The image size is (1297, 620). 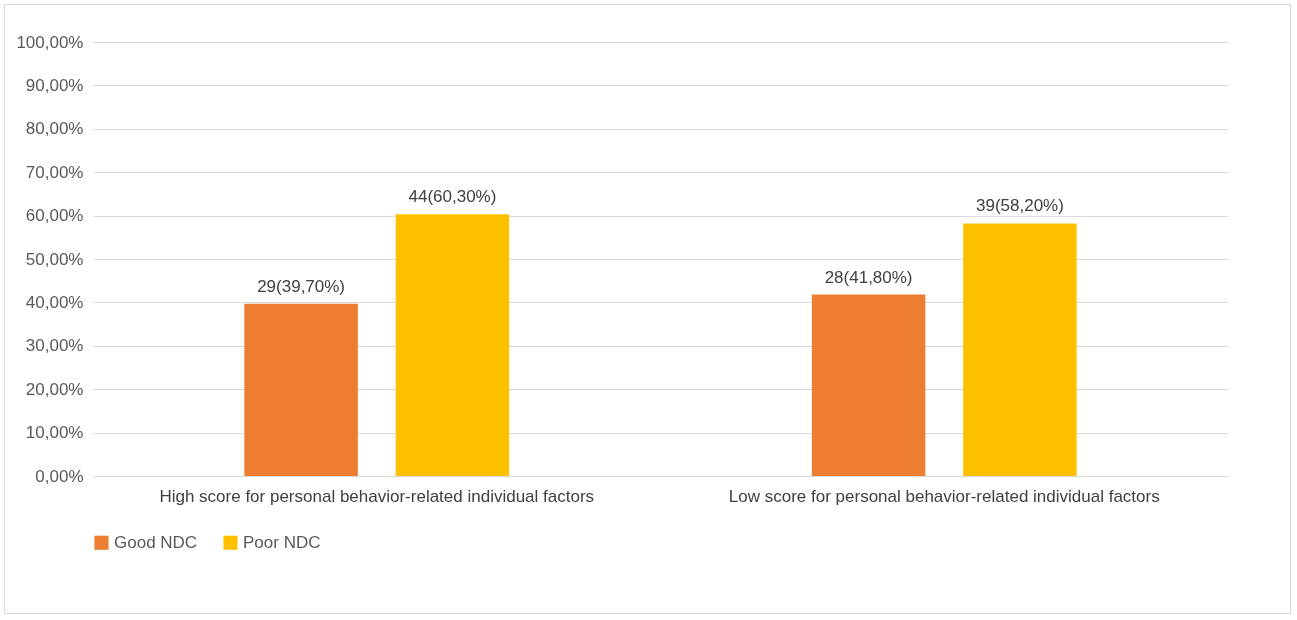 What do you see at coordinates (59, 476) in the screenshot?
I see `y-tick-label: 0,00%` at bounding box center [59, 476].